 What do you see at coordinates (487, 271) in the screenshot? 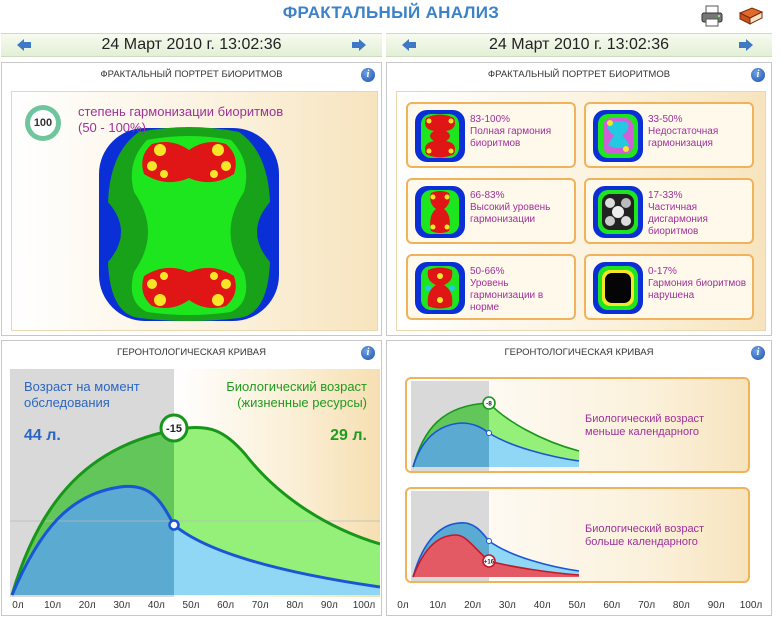
I see `legend-range: 50-66%` at bounding box center [487, 271].